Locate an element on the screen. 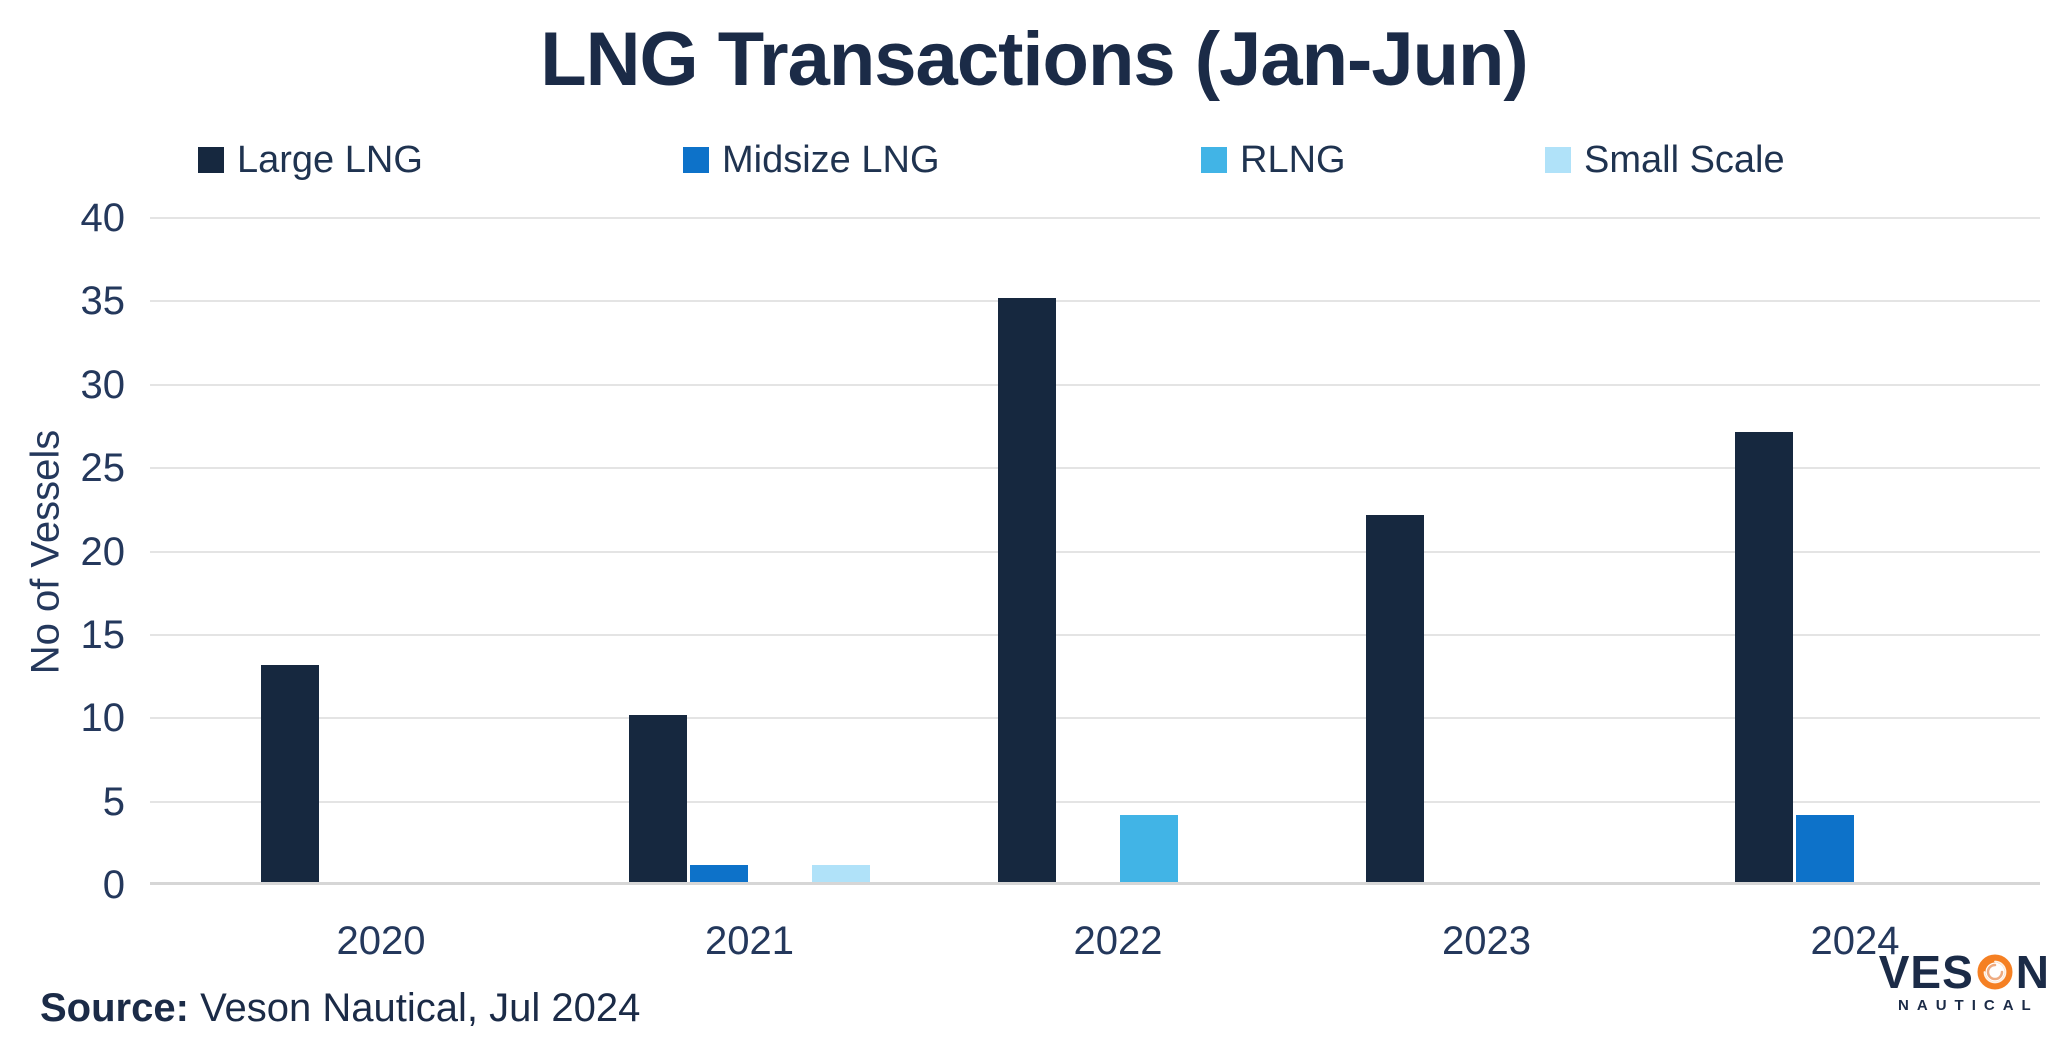 Image resolution: width=2068 pixels, height=1038 pixels. chart-title: LNG Transactions (Jan-Jun) is located at coordinates (1034, 59).